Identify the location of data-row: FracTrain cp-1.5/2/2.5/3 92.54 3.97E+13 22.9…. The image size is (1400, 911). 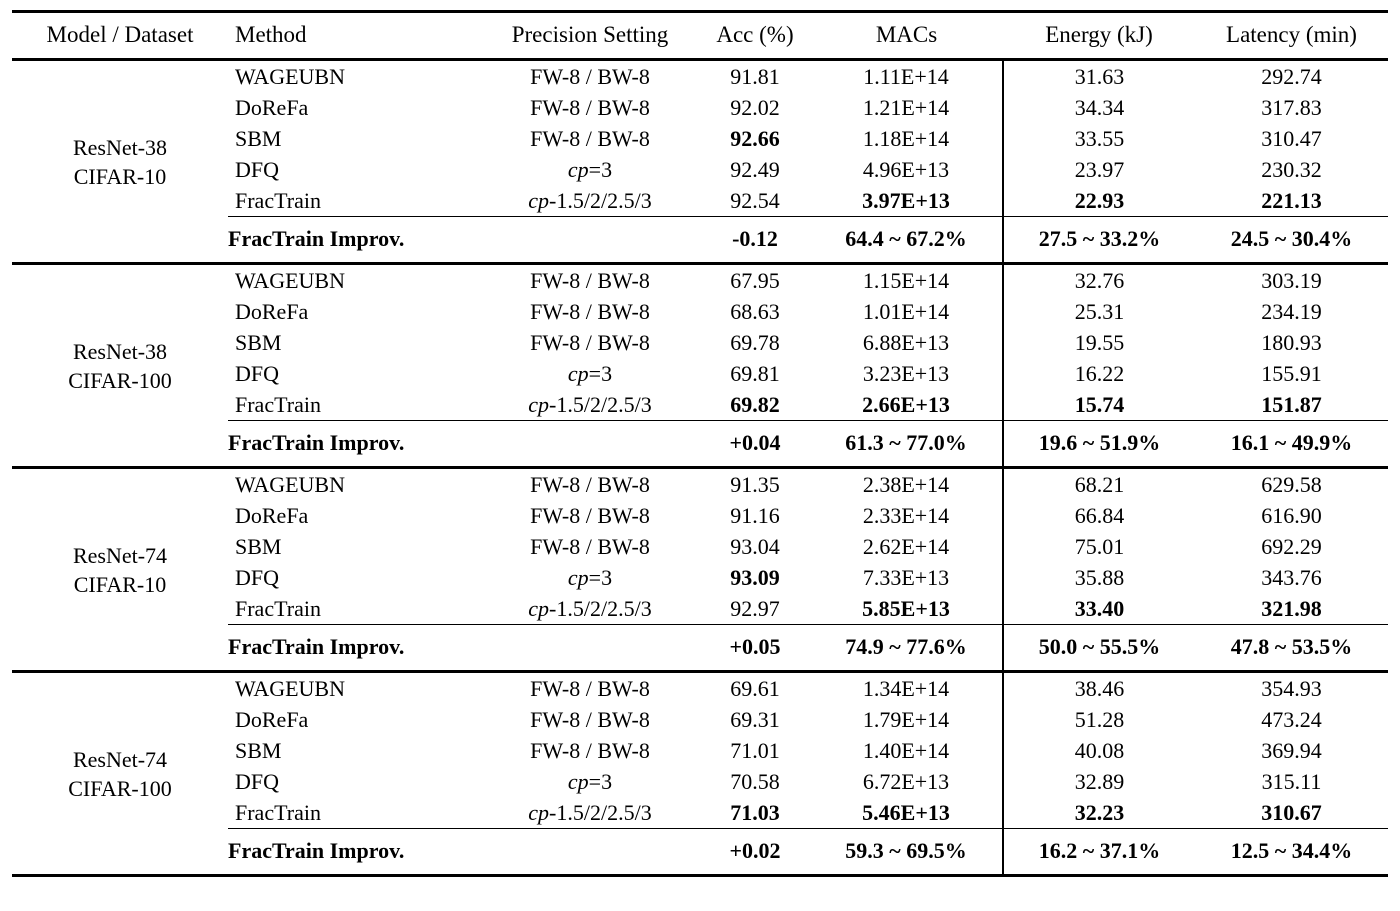
(700, 201).